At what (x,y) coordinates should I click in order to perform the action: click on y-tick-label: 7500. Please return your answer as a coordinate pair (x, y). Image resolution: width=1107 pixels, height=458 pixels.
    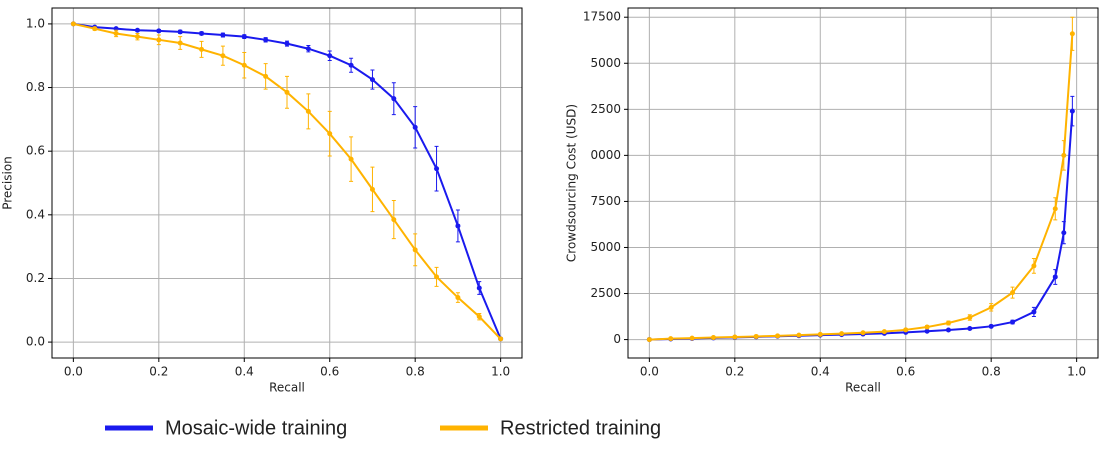
    Looking at the image, I should click on (605, 201).